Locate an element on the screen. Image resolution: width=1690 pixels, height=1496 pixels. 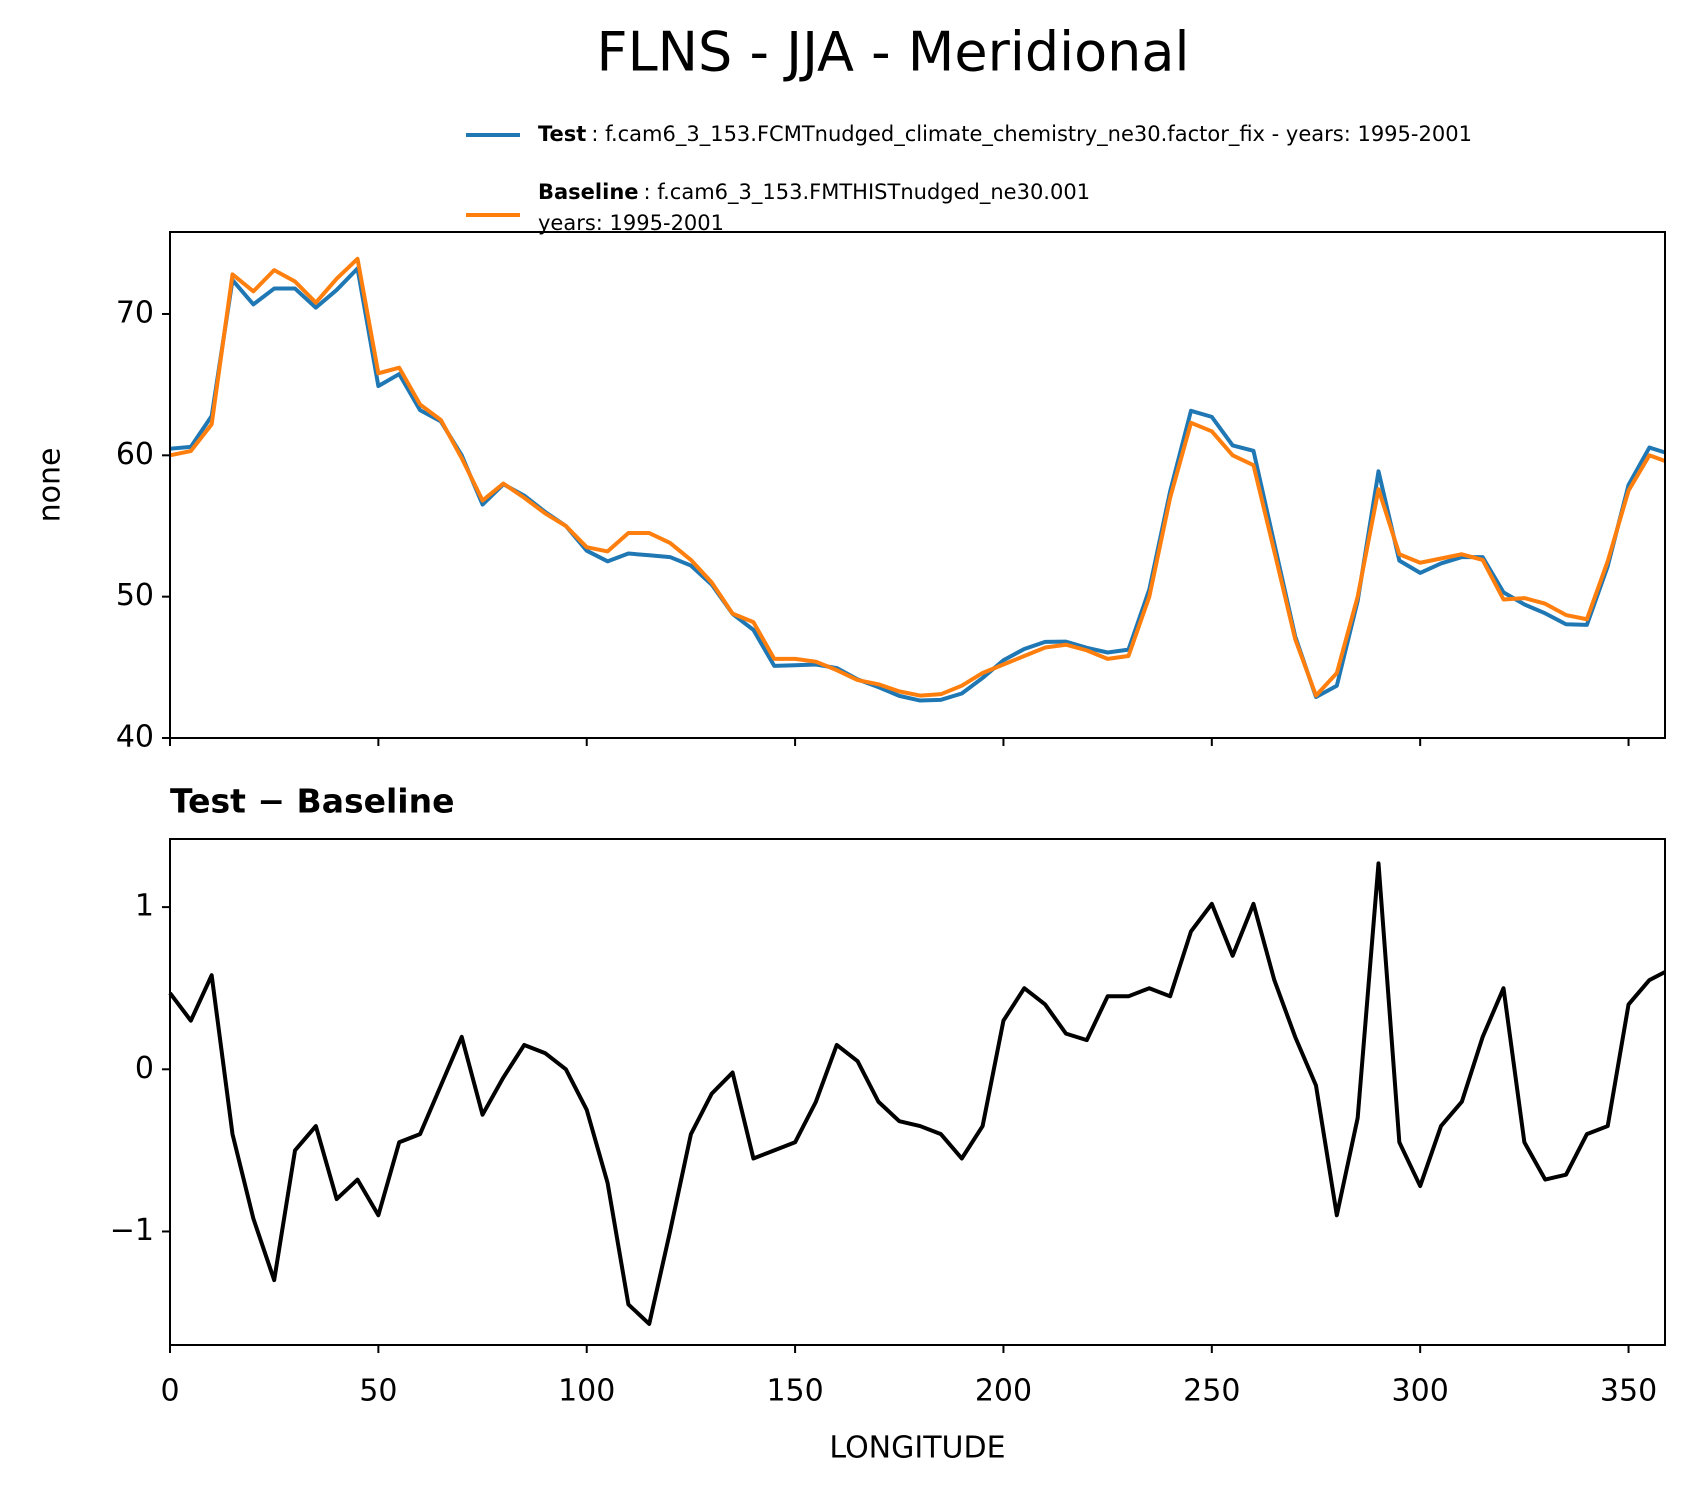
axes-title: Test − Baseline is located at coordinates (312, 801).